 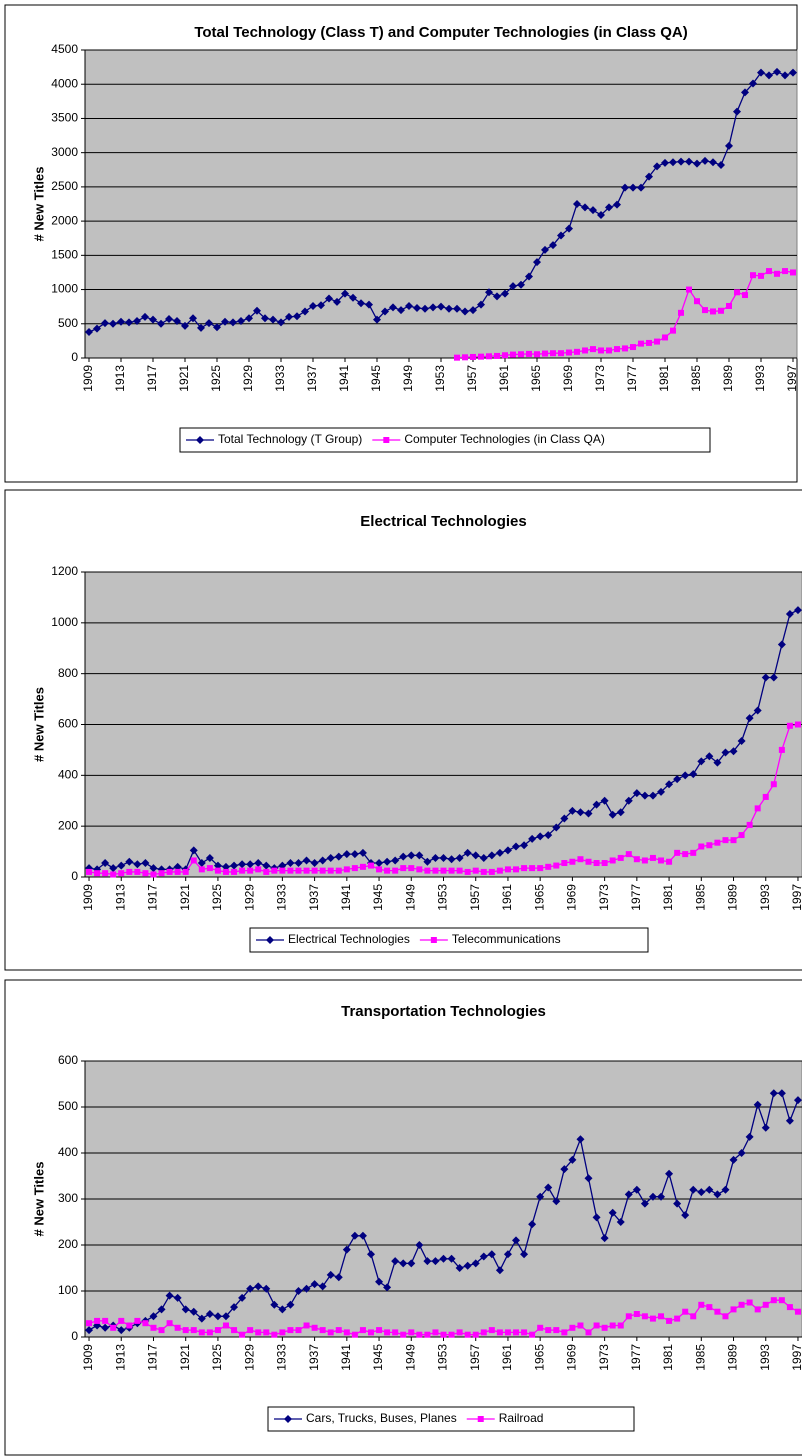 I want to click on x-tick-label: 1981, so click(x=664, y=378).